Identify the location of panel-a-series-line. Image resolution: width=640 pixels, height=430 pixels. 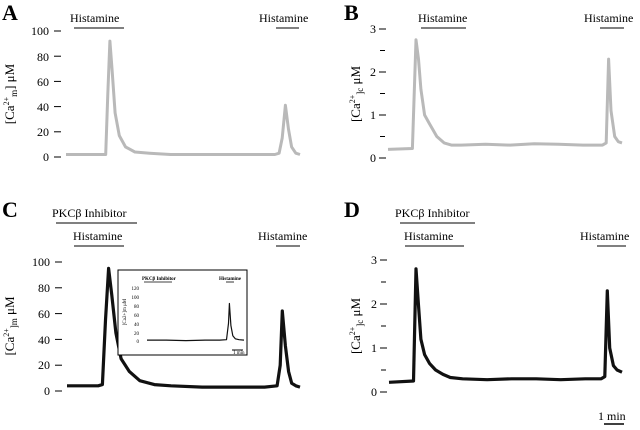
(183, 97).